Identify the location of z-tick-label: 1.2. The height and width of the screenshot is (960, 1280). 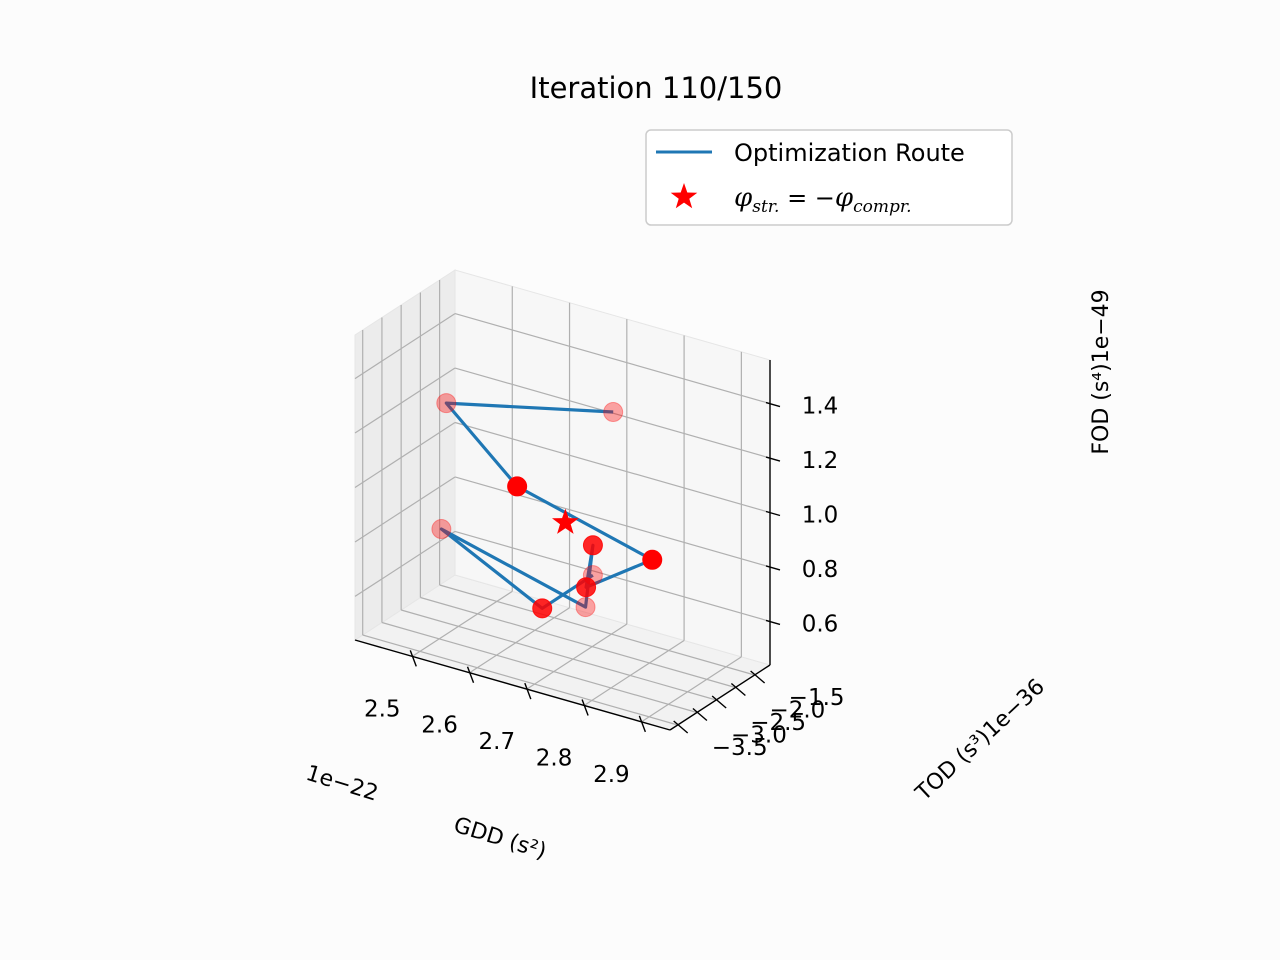
(820, 461).